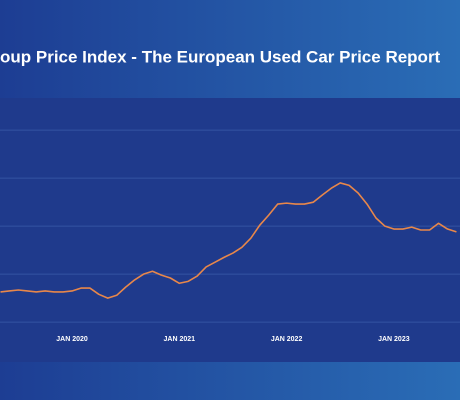  Describe the element at coordinates (287, 339) in the screenshot. I see `x-tick-label: JAN 2022` at that location.